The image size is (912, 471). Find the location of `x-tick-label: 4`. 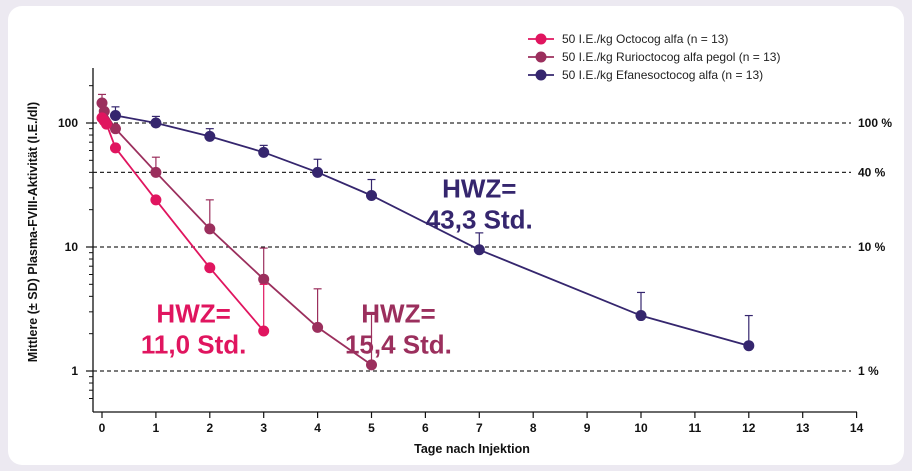

x-tick-label: 4 is located at coordinates (317, 428).